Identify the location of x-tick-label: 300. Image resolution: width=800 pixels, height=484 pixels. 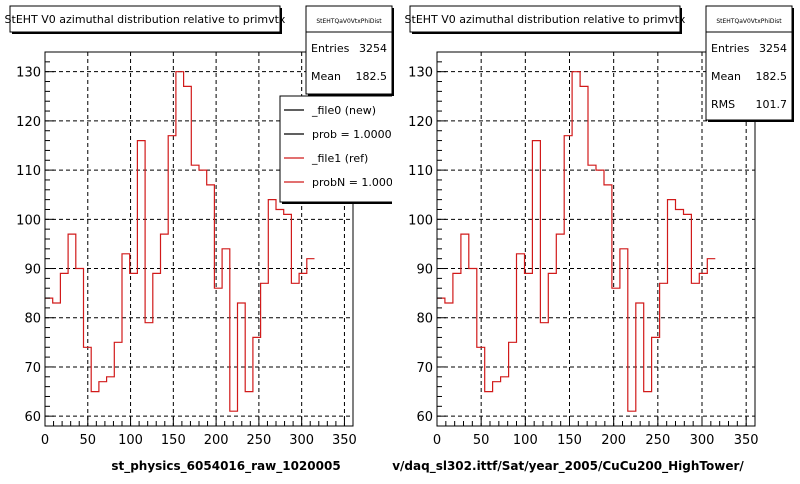
(702, 440).